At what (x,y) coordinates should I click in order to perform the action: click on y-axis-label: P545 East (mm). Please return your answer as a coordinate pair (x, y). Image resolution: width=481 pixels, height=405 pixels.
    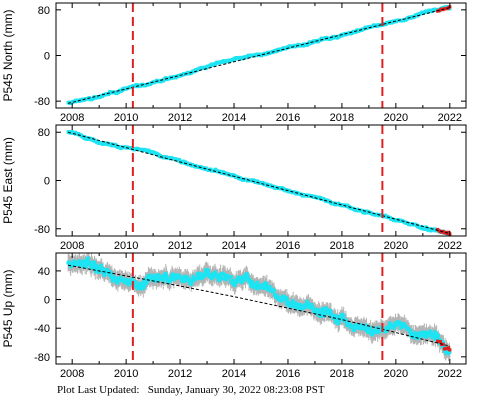
    Looking at the image, I should click on (8, 180).